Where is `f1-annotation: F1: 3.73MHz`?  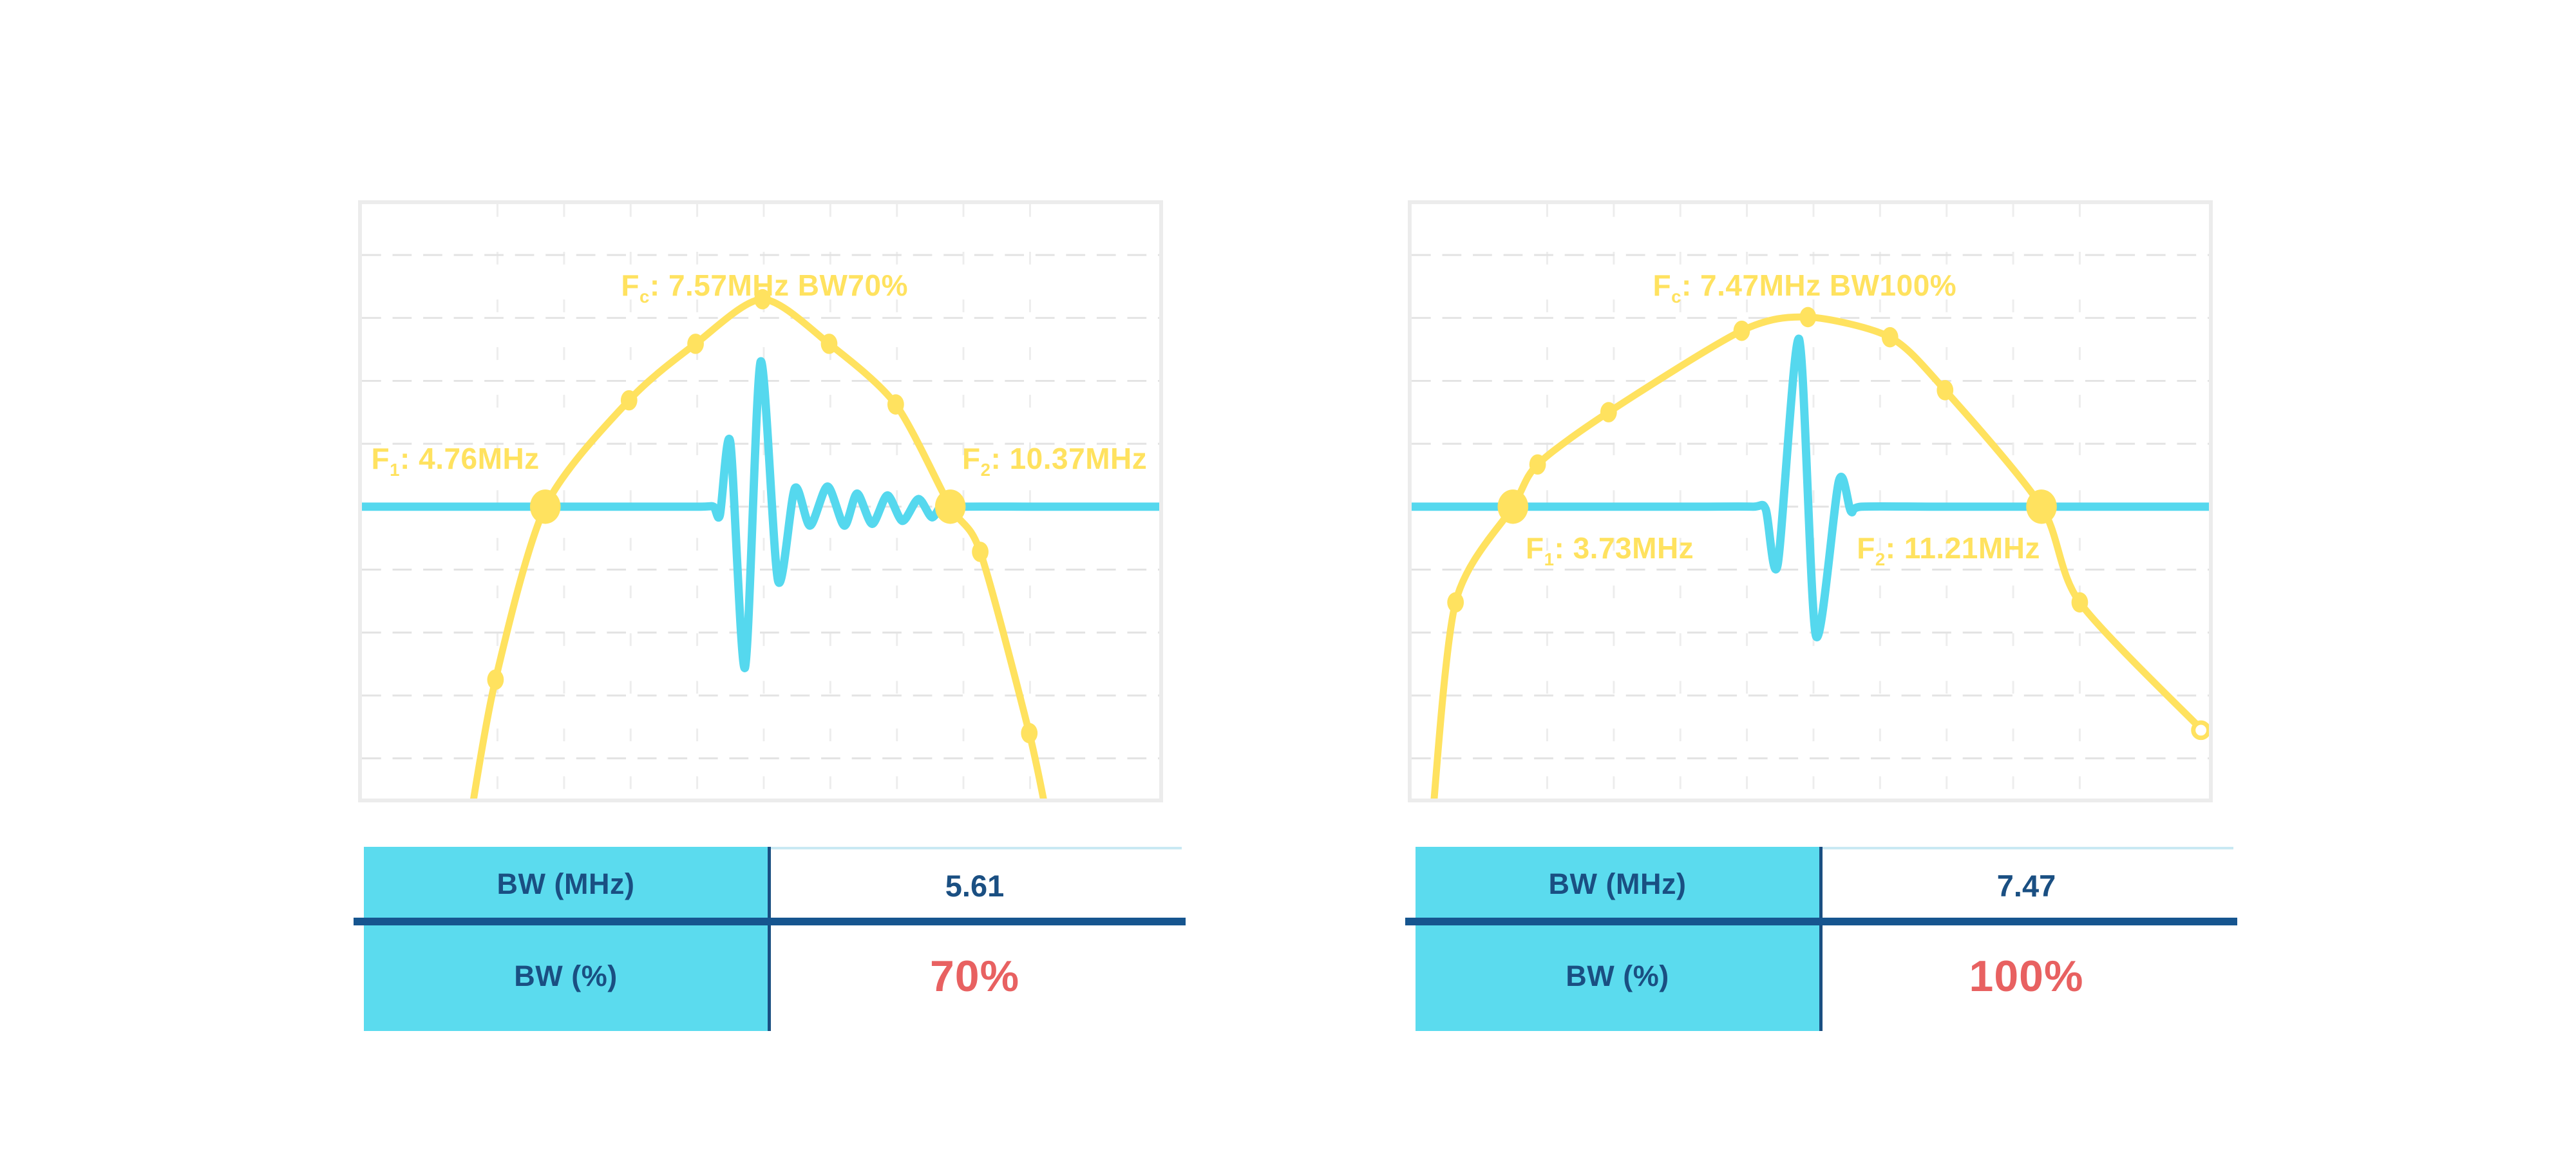
f1-annotation: F1: 3.73MHz is located at coordinates (1610, 550).